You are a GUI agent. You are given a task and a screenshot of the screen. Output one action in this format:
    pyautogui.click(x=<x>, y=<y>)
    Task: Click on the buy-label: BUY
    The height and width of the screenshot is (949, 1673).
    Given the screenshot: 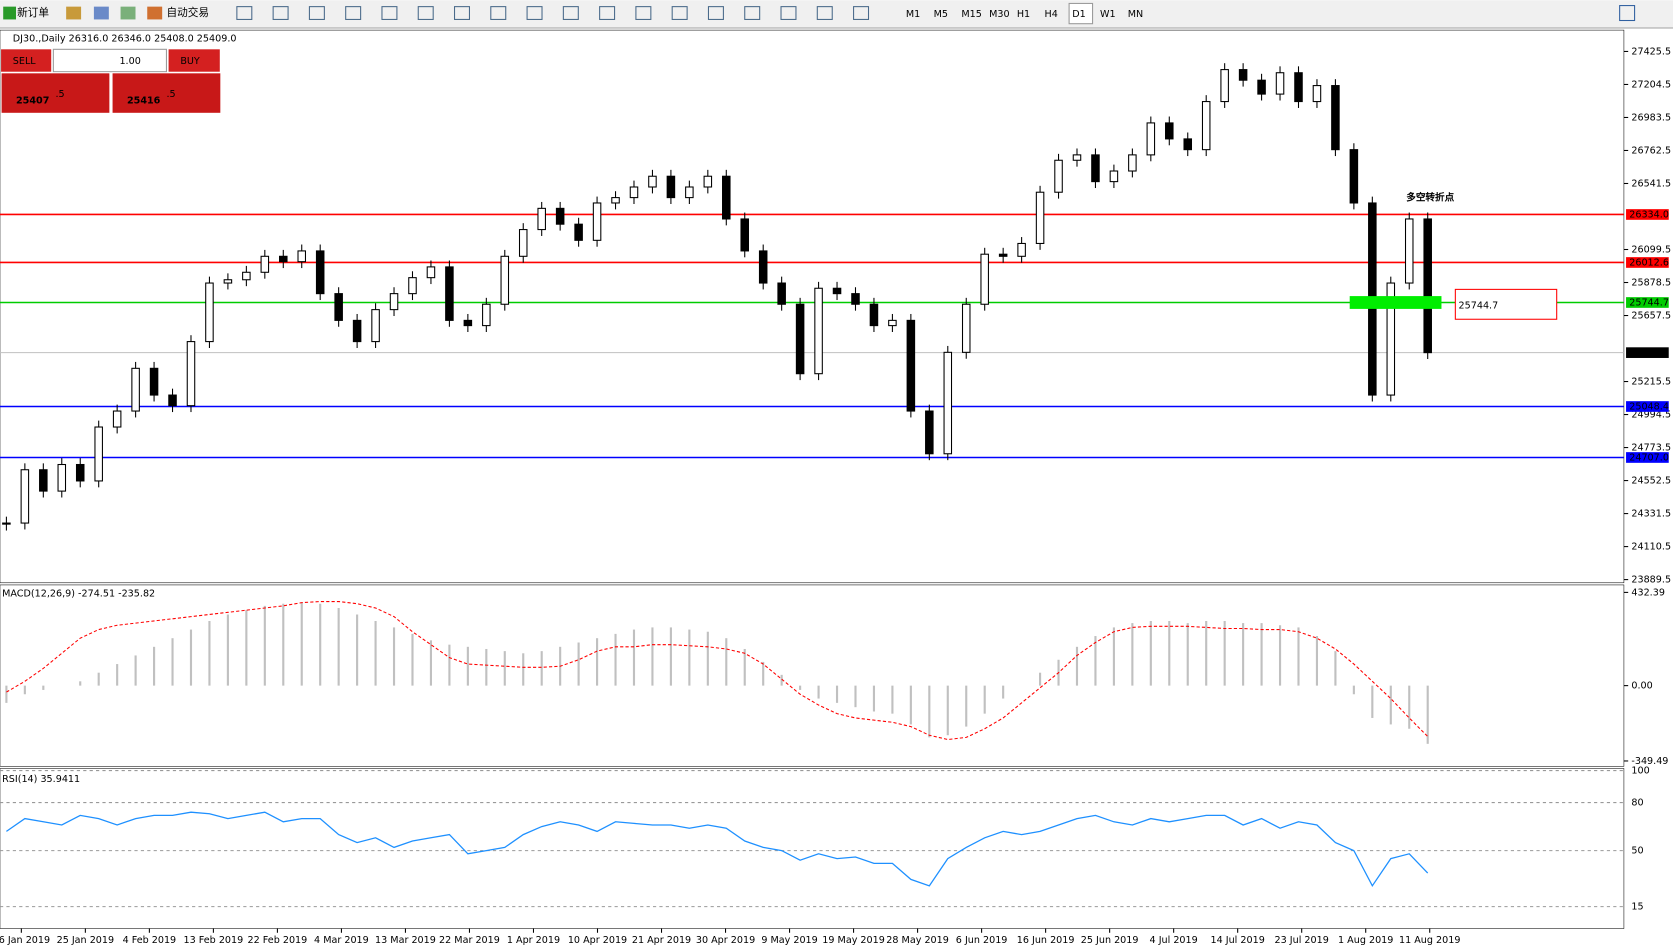 What is the action you would take?
    pyautogui.click(x=190, y=61)
    